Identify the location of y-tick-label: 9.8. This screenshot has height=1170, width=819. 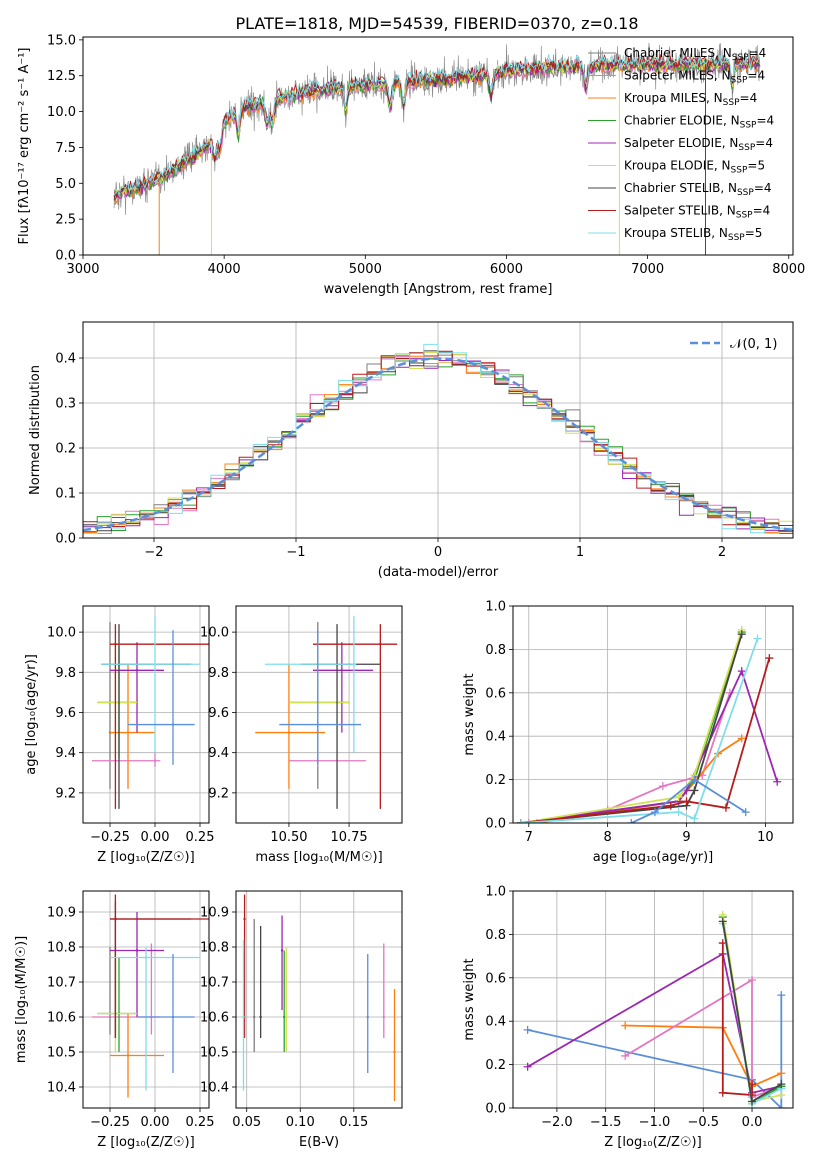
(218, 673).